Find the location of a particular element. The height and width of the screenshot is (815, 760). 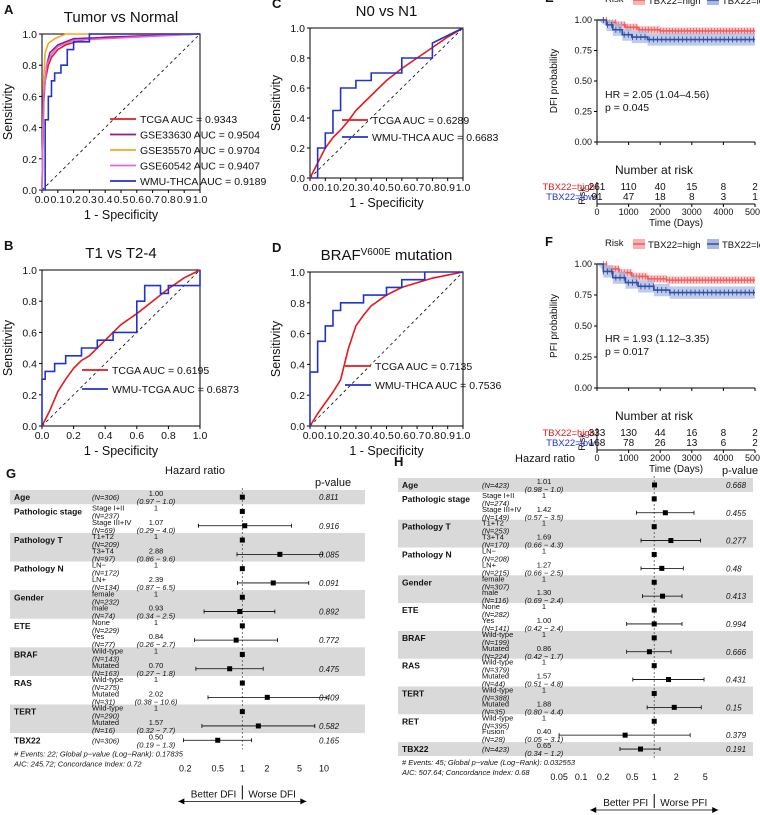

x-tick-label: 0.5 is located at coordinates (121, 200).